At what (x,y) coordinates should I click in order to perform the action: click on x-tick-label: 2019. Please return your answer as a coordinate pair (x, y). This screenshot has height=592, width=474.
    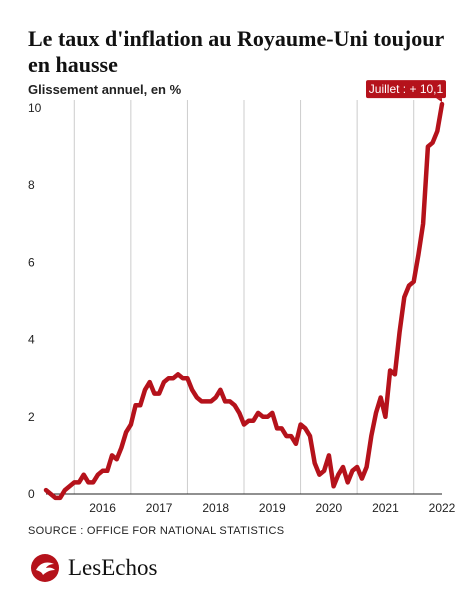
    Looking at the image, I should click on (272, 508).